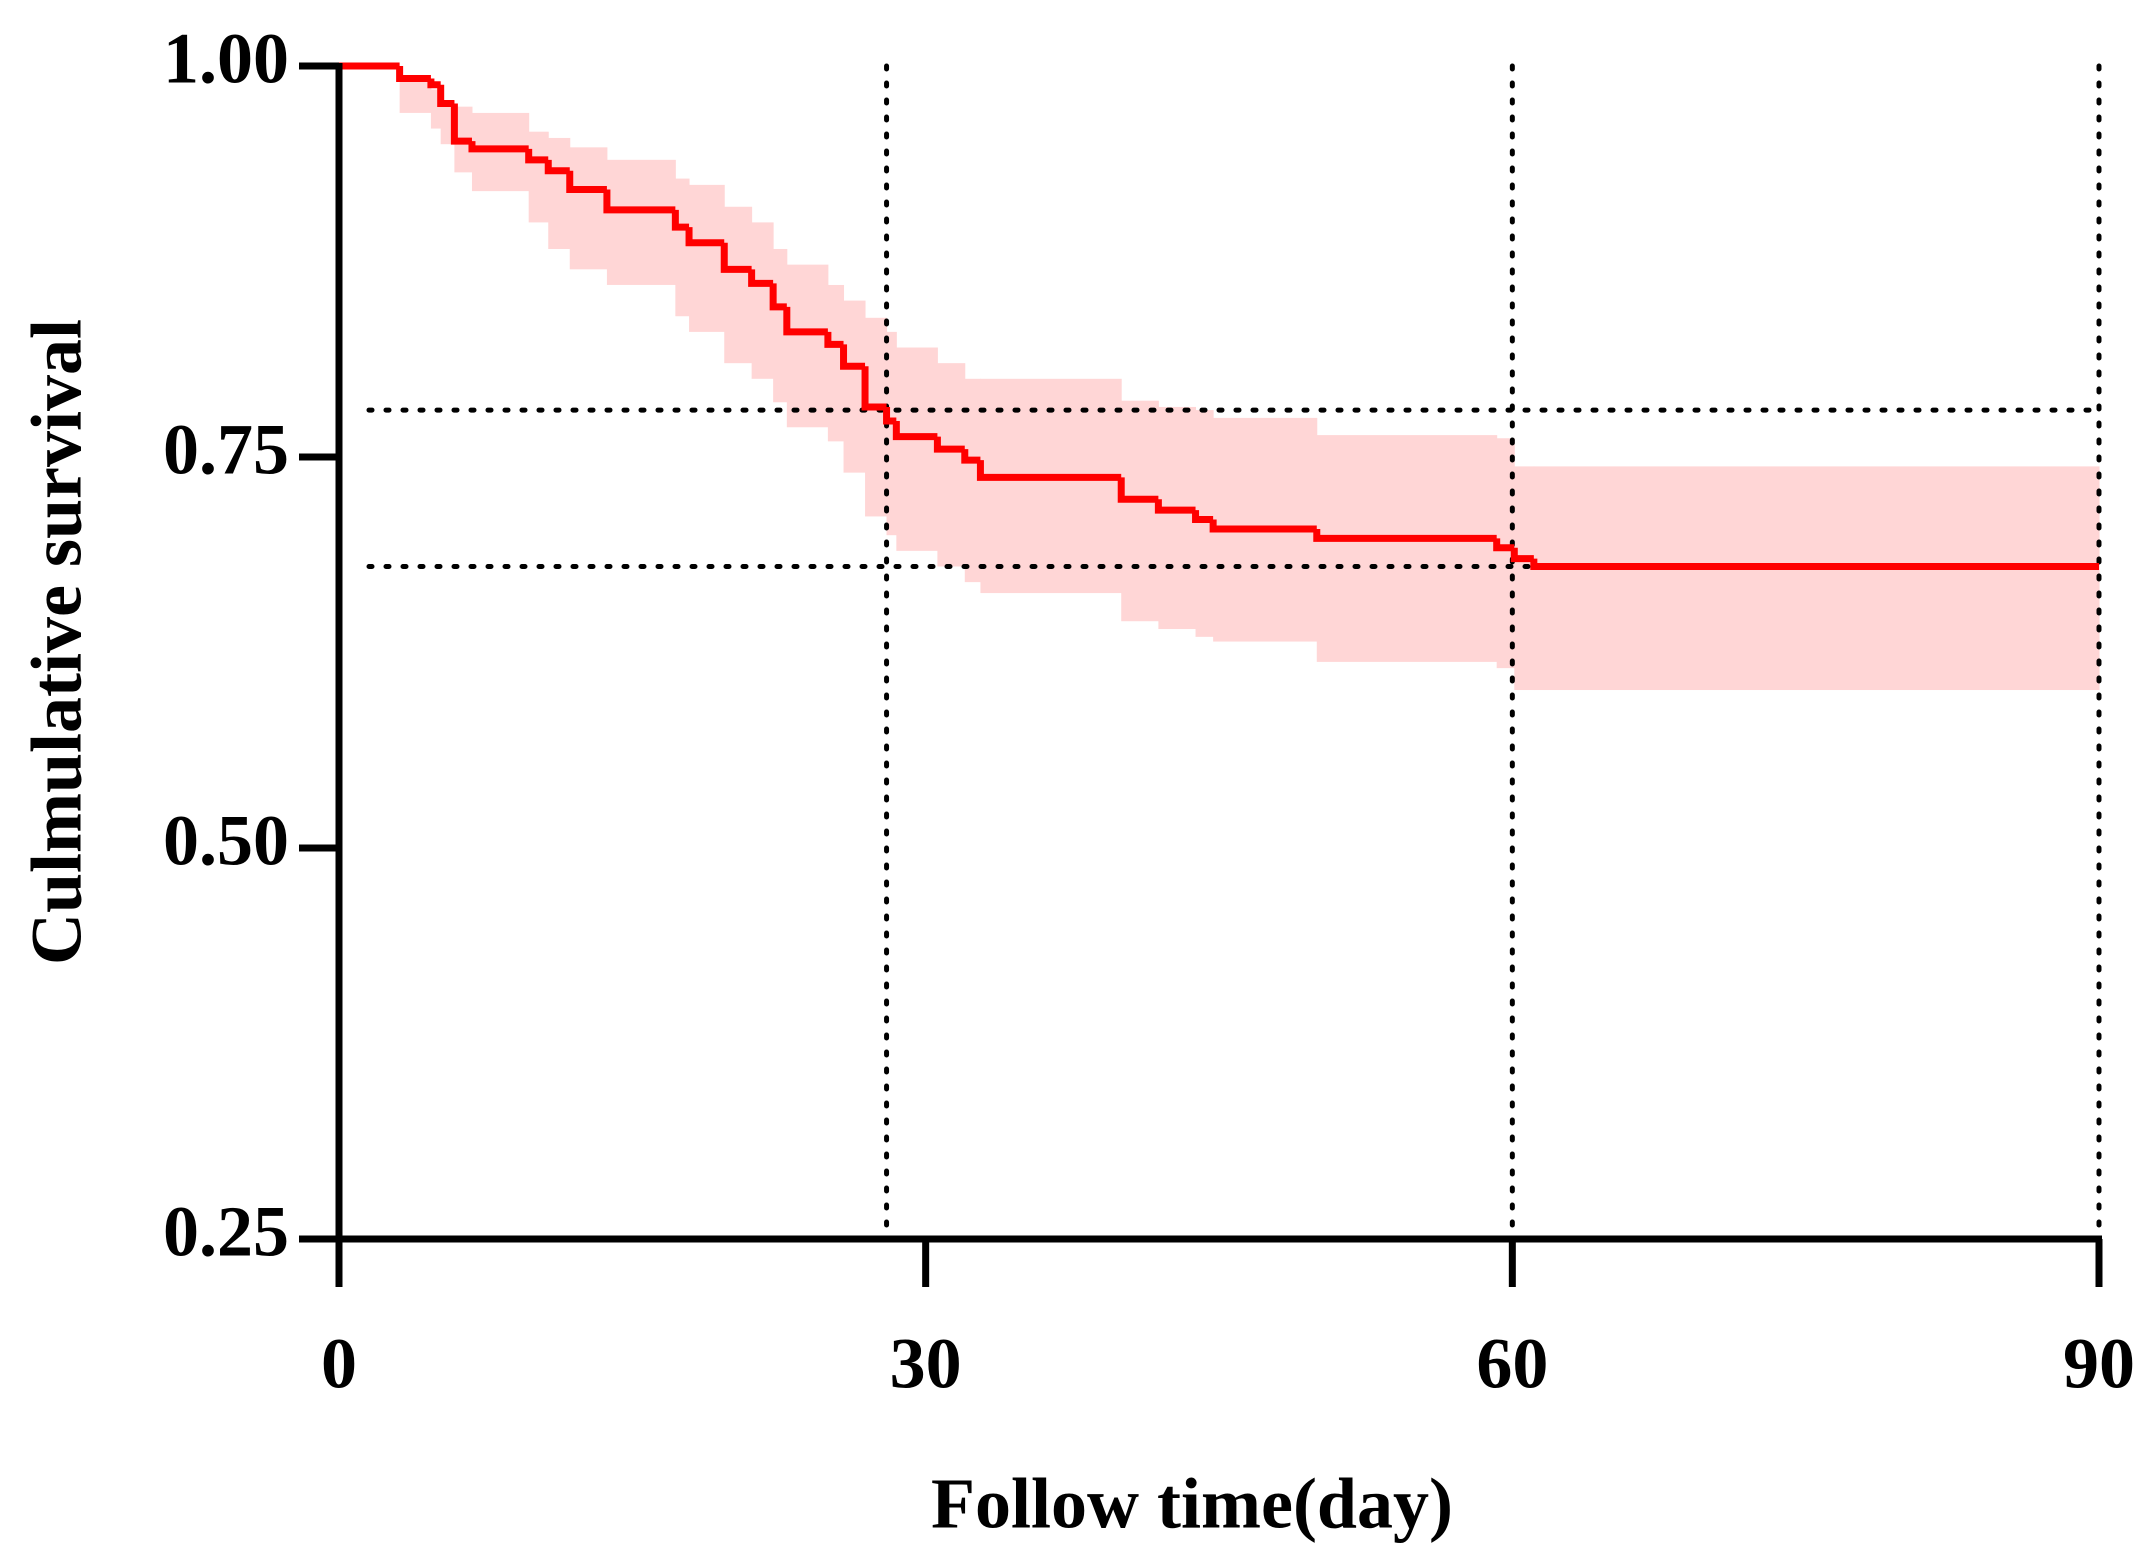  Describe the element at coordinates (2099, 1364) in the screenshot. I see `x-tick-label: 90` at that location.